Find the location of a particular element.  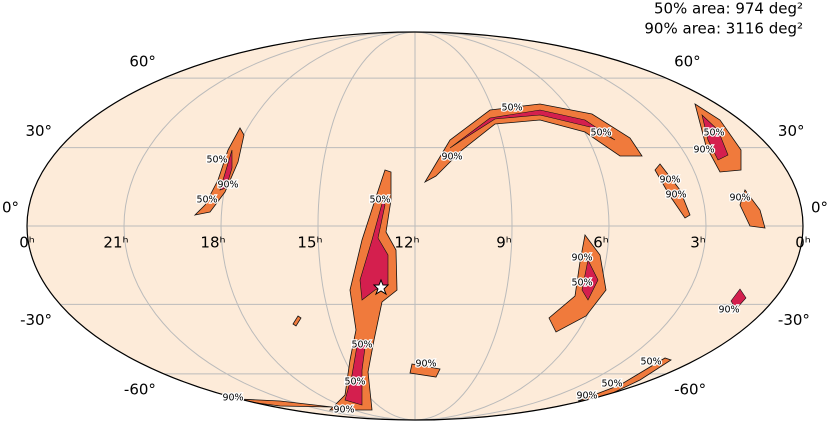

ra-label: 18ʰ is located at coordinates (212, 243).